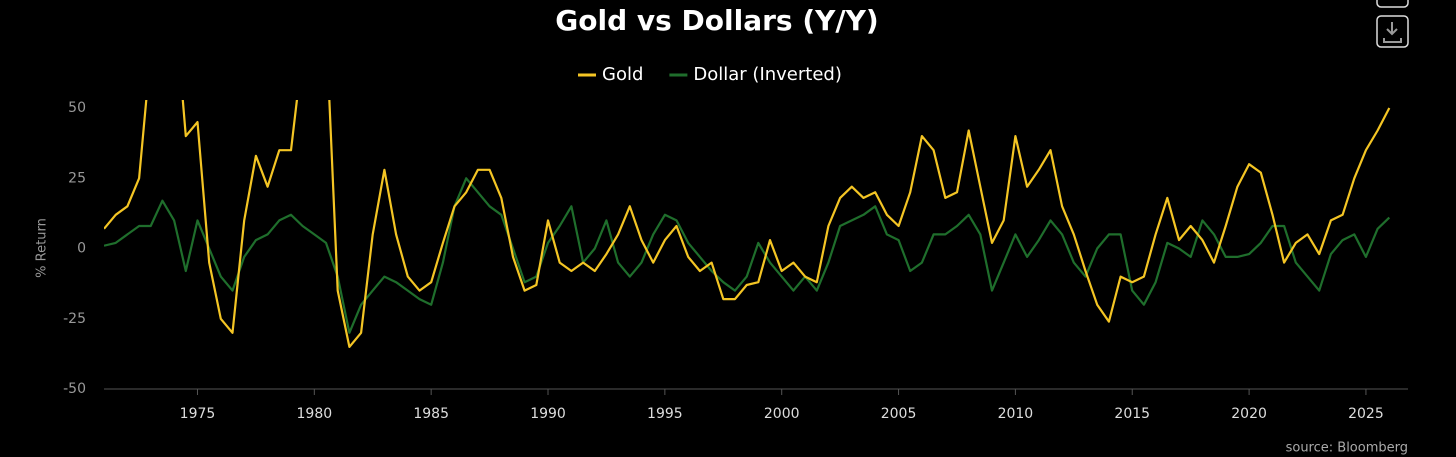 Image resolution: width=1456 pixels, height=457 pixels. What do you see at coordinates (81, 249) in the screenshot?
I see `y-tick-label: 0` at bounding box center [81, 249].